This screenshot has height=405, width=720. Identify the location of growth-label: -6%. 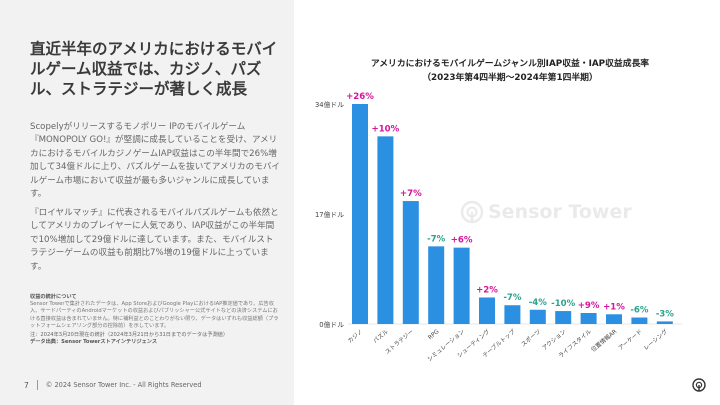
(639, 311).